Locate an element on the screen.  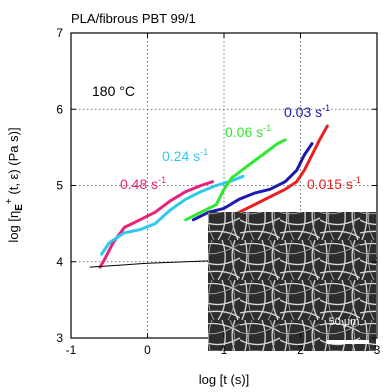
series-label-4: 0.015 s-1 is located at coordinates (334, 183).